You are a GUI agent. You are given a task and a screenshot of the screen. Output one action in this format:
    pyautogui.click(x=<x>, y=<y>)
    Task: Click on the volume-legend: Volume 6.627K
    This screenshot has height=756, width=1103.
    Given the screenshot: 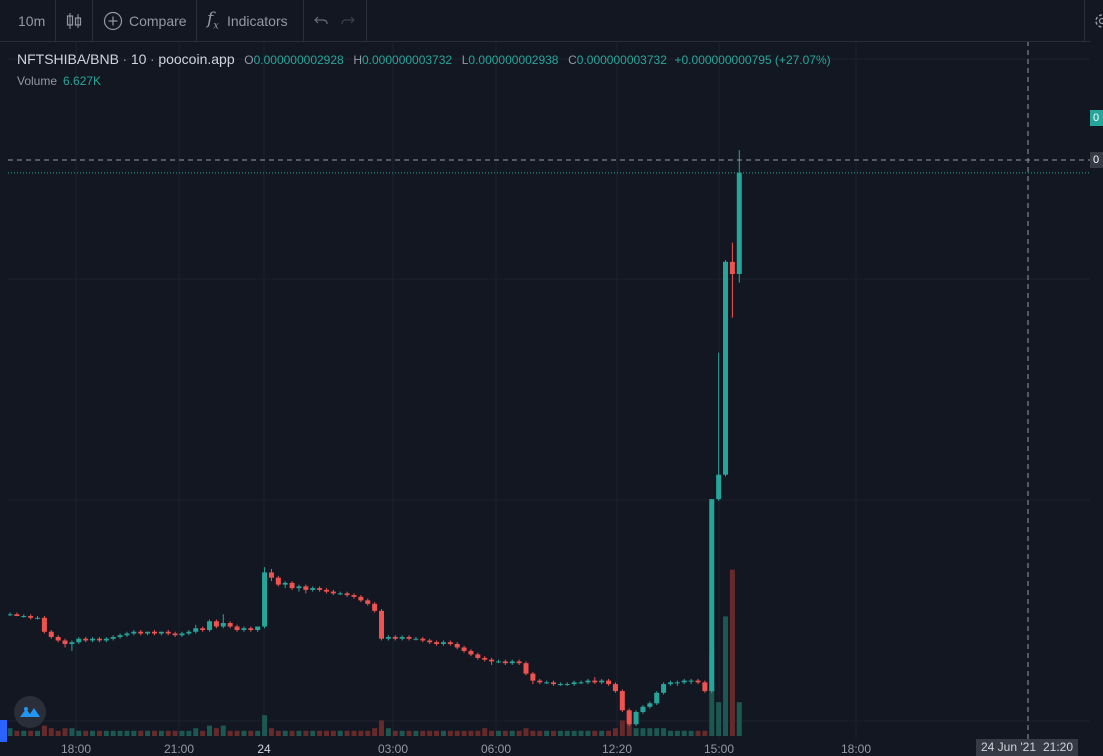 What is the action you would take?
    pyautogui.click(x=59, y=81)
    